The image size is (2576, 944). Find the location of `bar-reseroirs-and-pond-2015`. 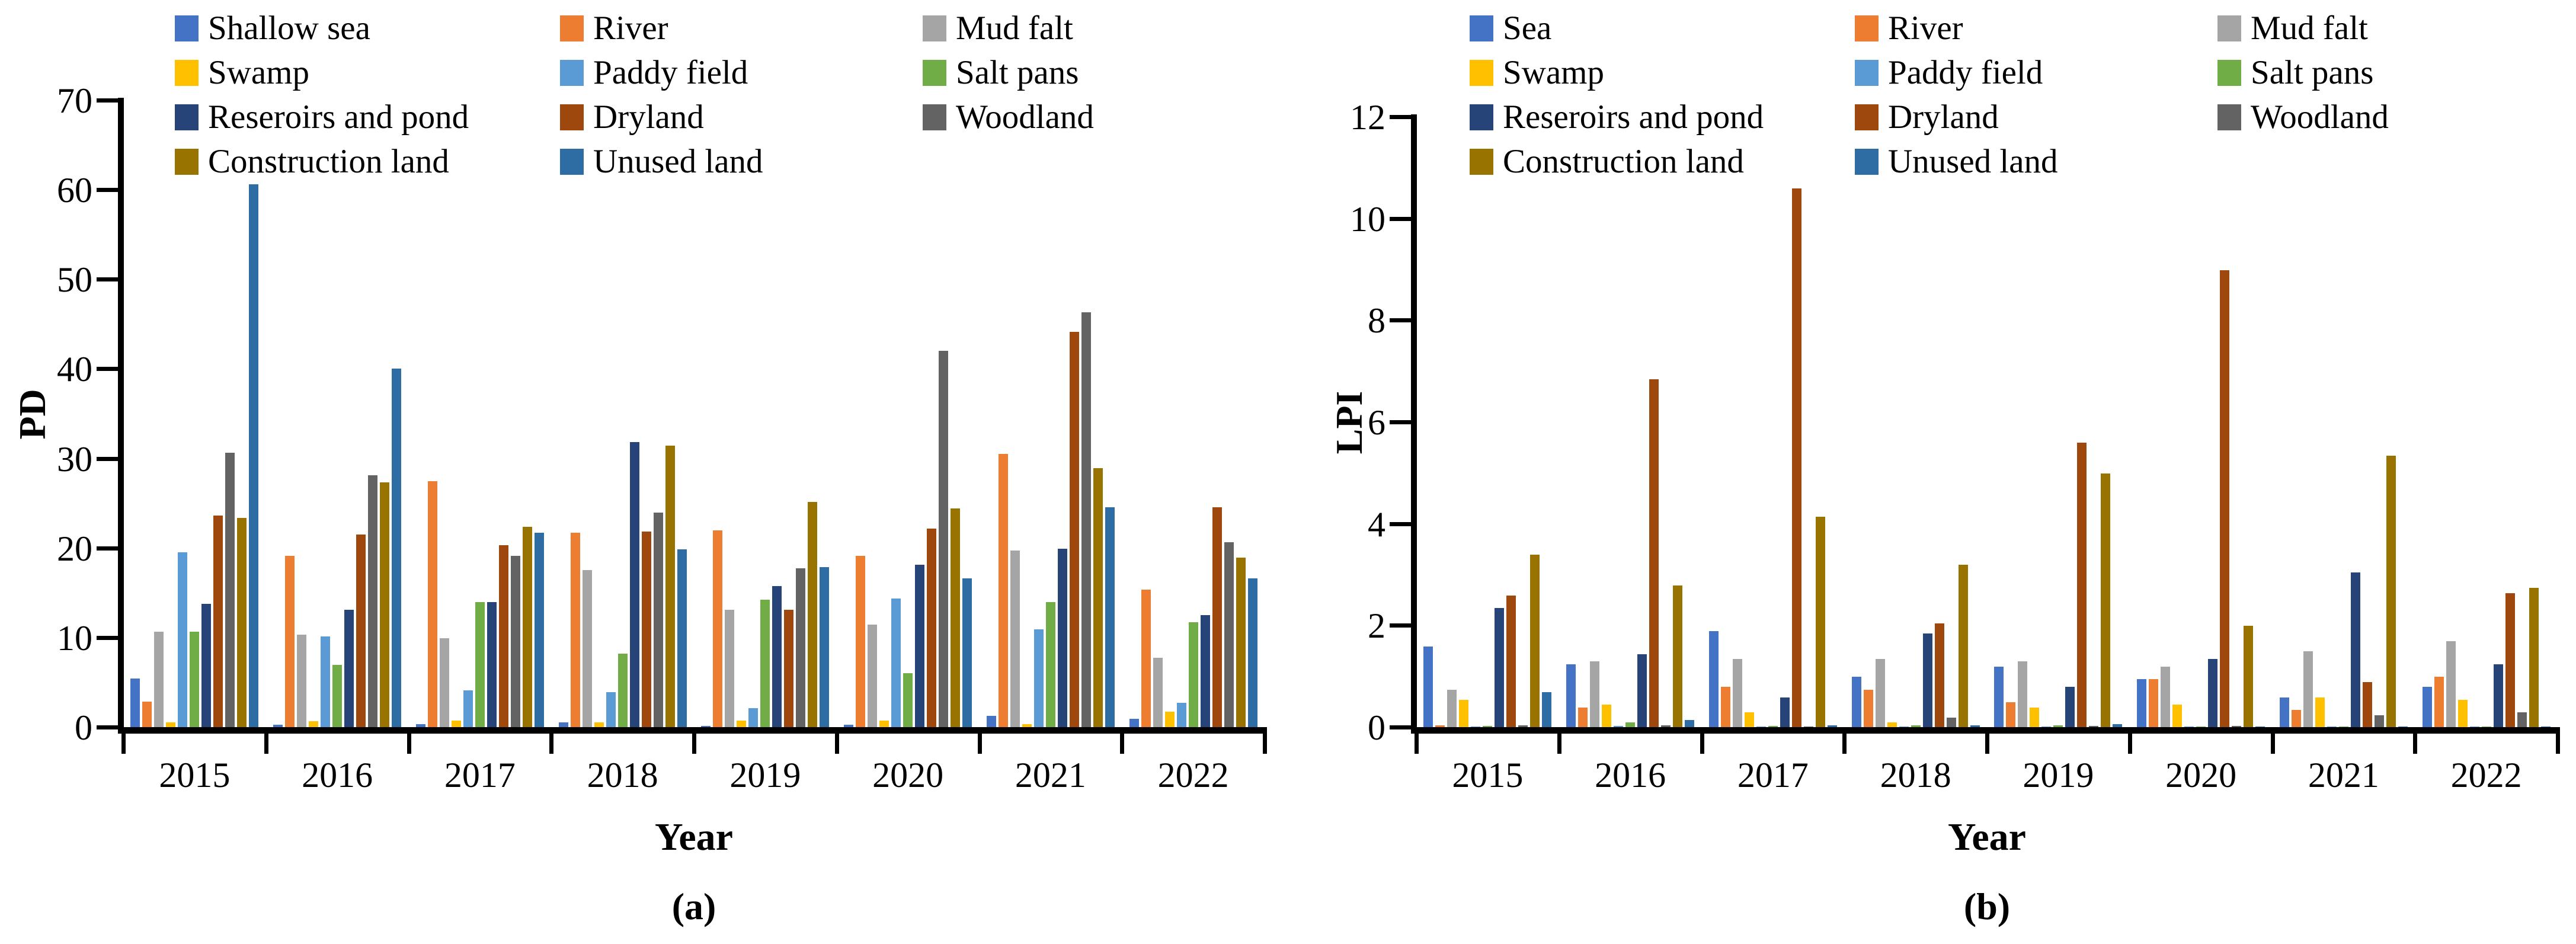

bar-reseroirs-and-pond-2015 is located at coordinates (206, 666).